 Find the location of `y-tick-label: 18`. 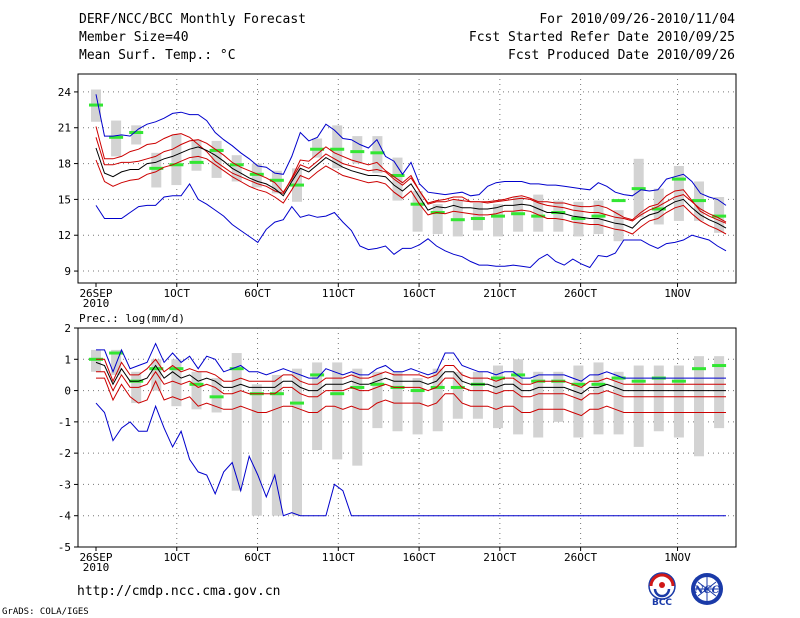

y-tick-label: 18 is located at coordinates (64, 164).